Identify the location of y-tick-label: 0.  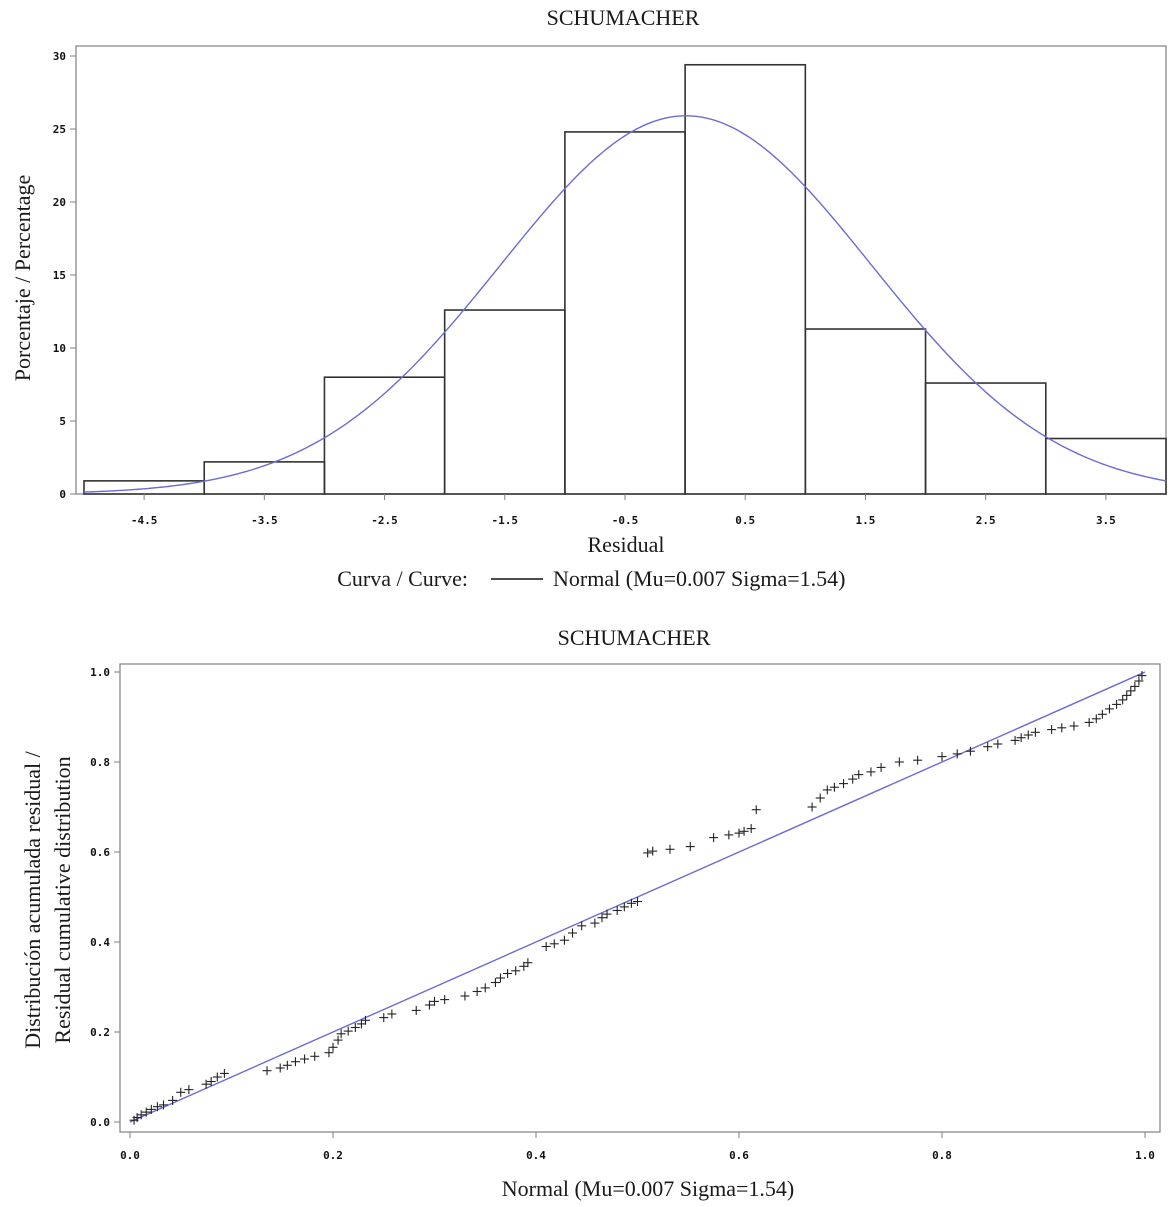
(62, 494).